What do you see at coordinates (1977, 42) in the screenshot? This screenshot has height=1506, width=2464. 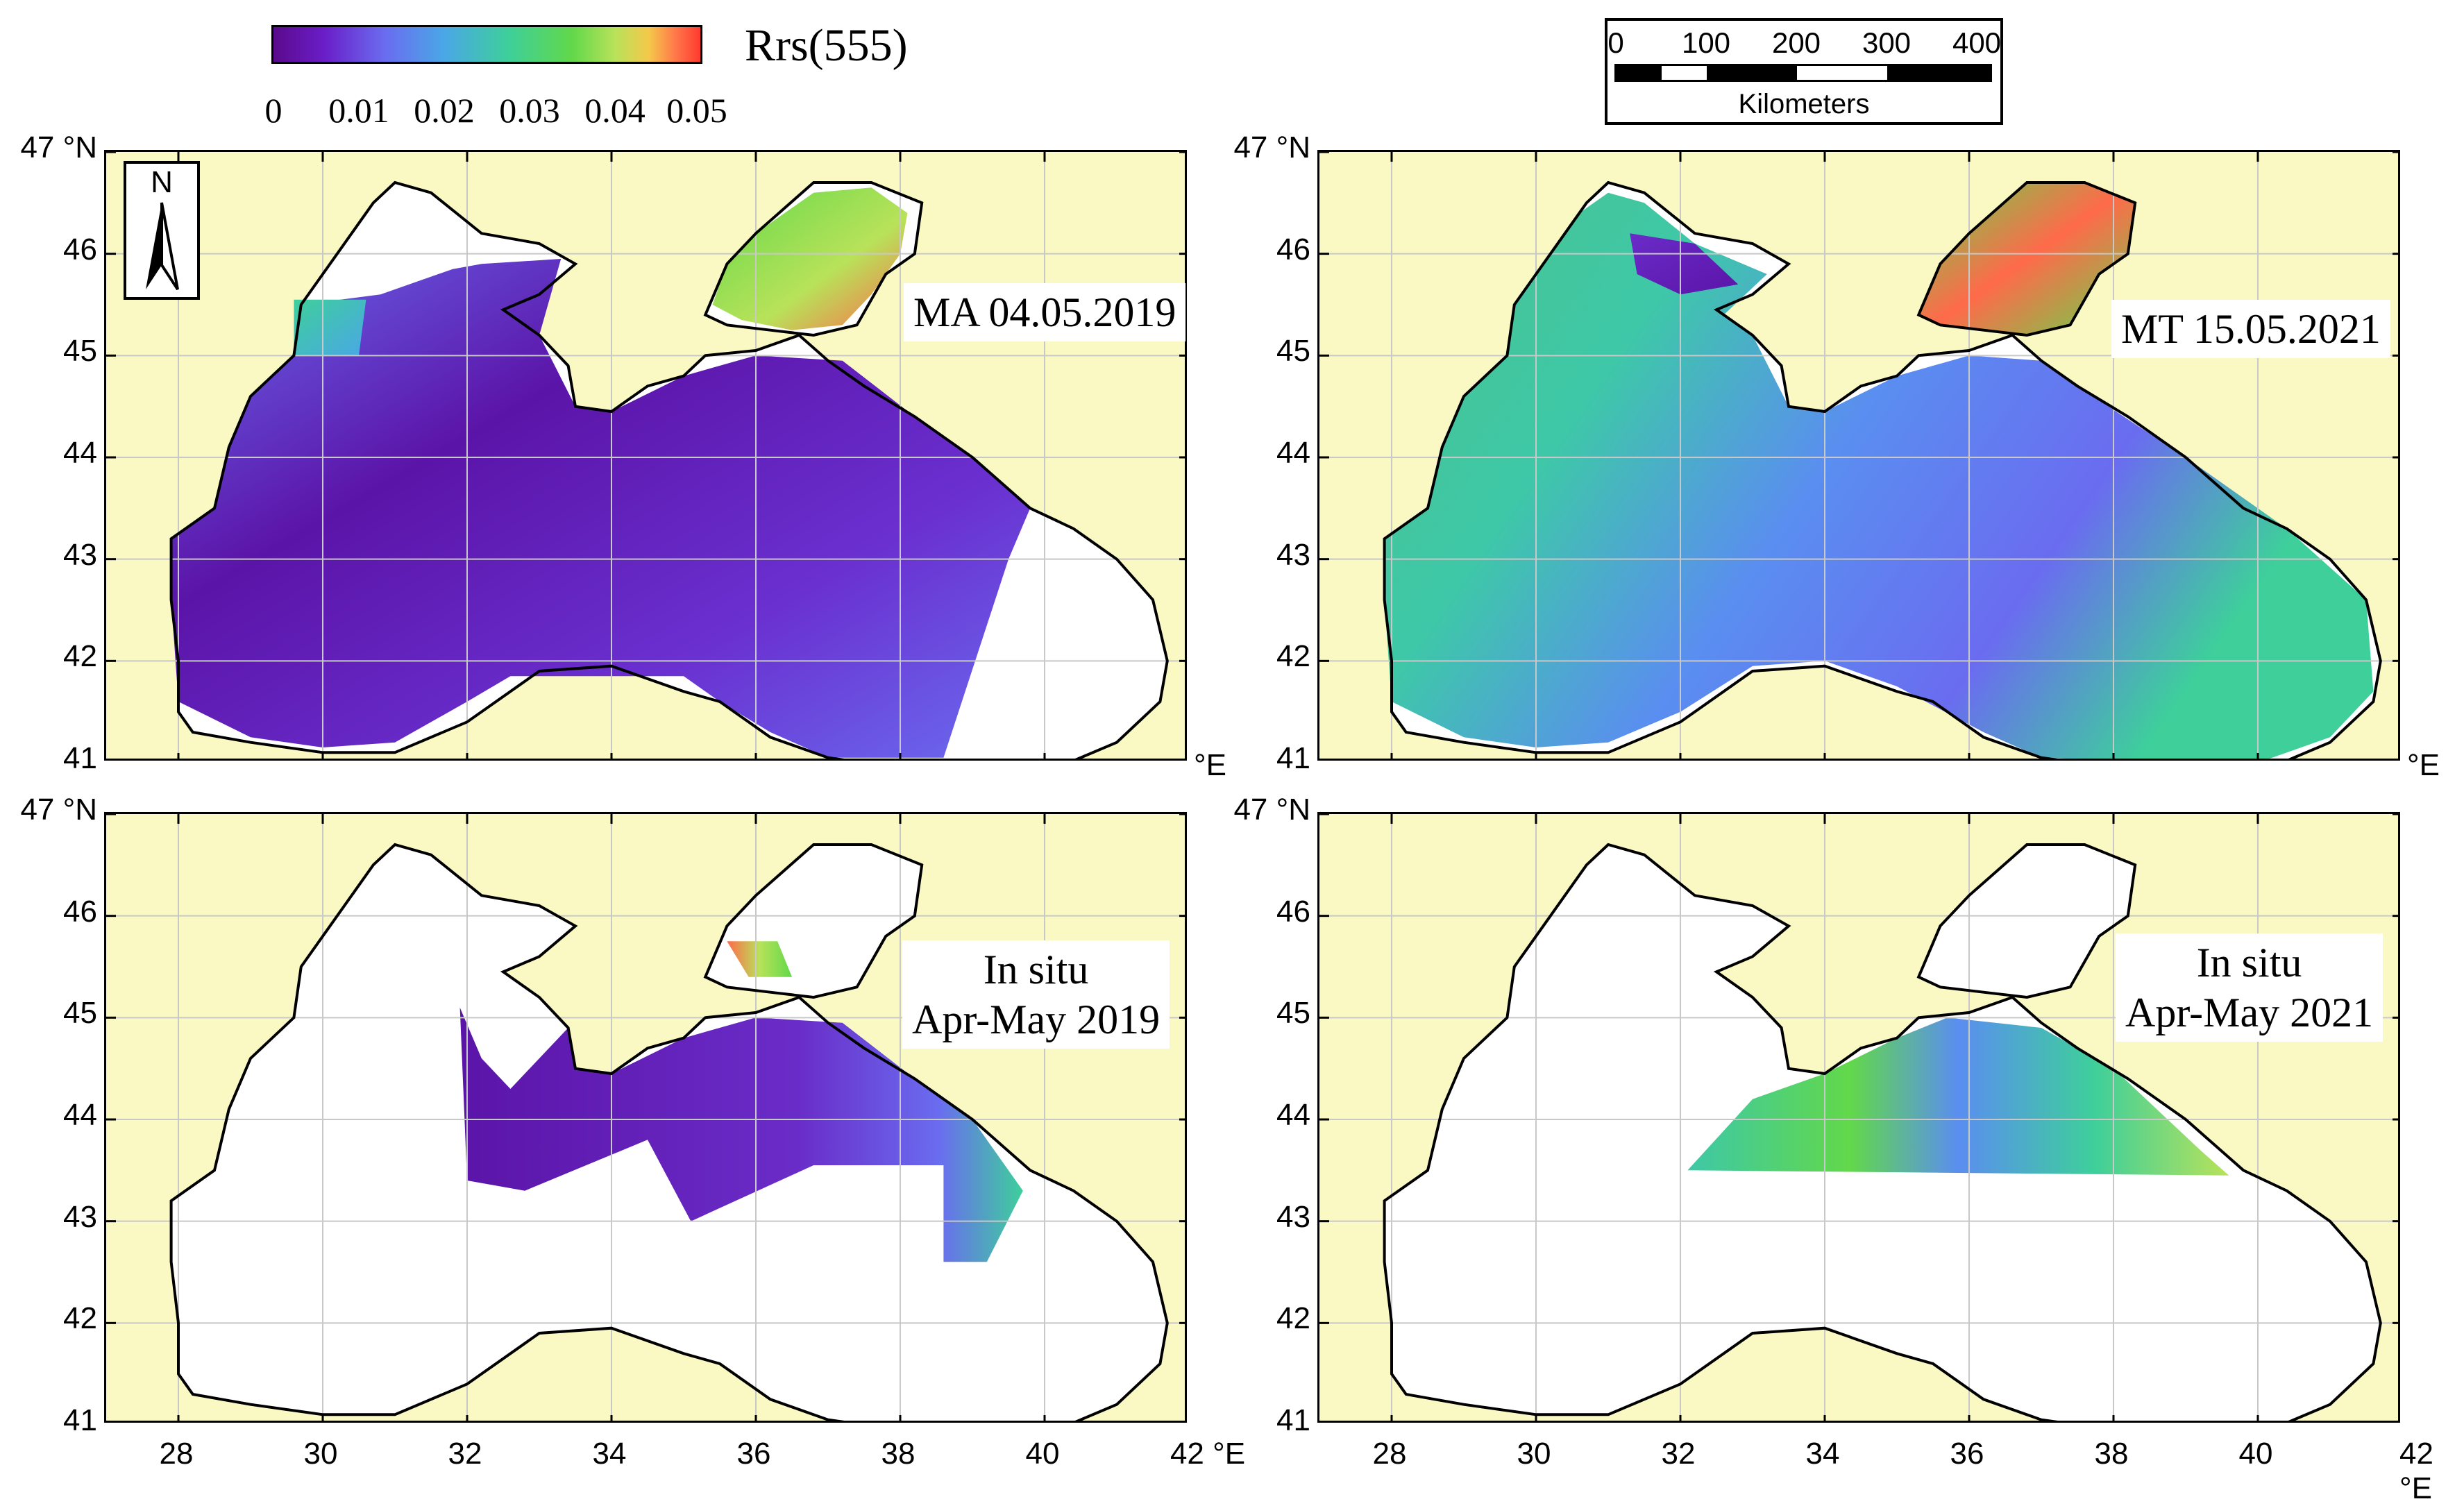 I see `scale-tick: 400` at bounding box center [1977, 42].